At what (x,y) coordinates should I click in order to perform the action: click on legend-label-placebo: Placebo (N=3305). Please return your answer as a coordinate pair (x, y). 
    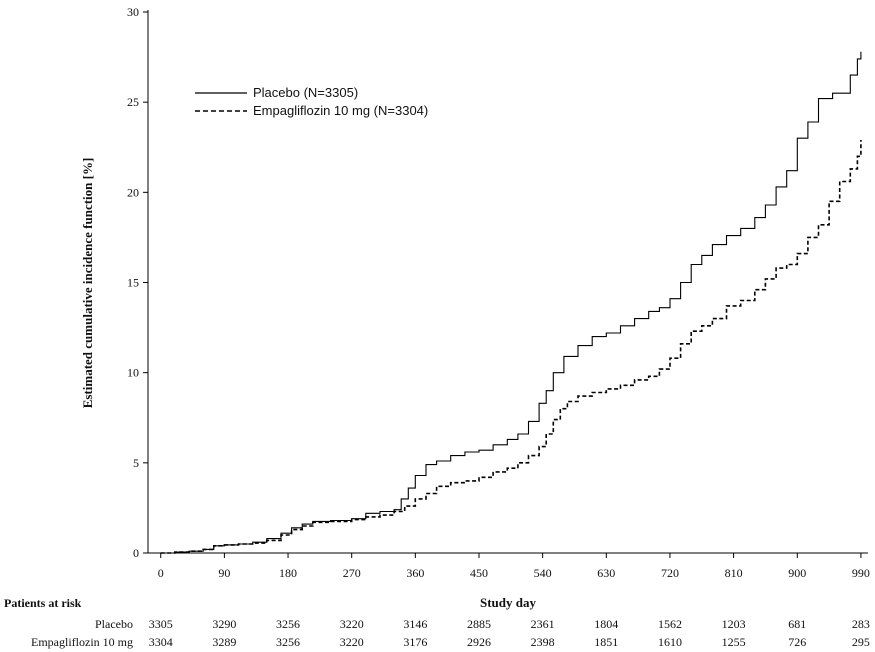
    Looking at the image, I should click on (305, 92).